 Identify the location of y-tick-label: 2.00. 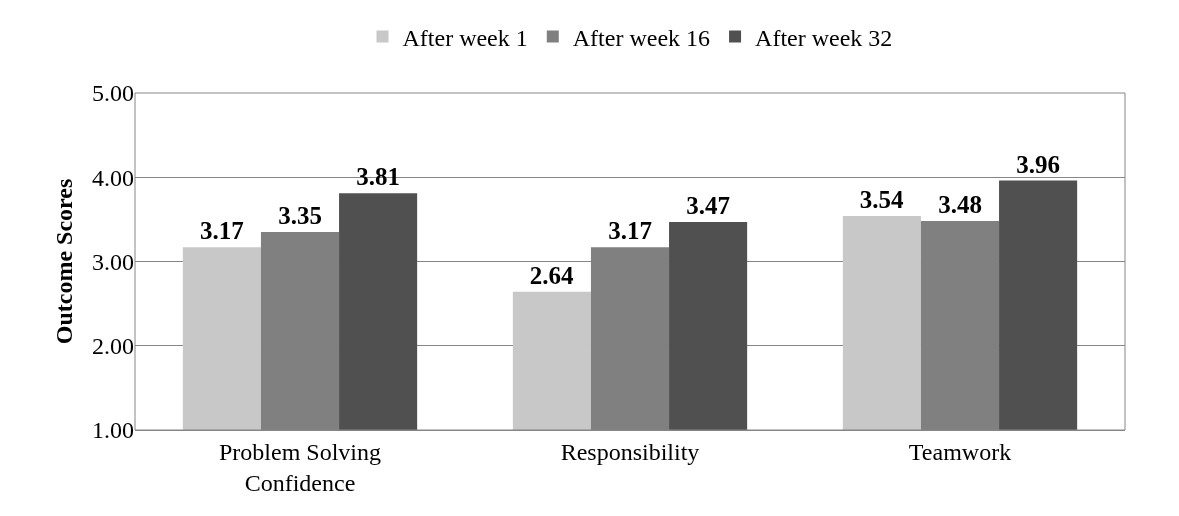
(113, 346).